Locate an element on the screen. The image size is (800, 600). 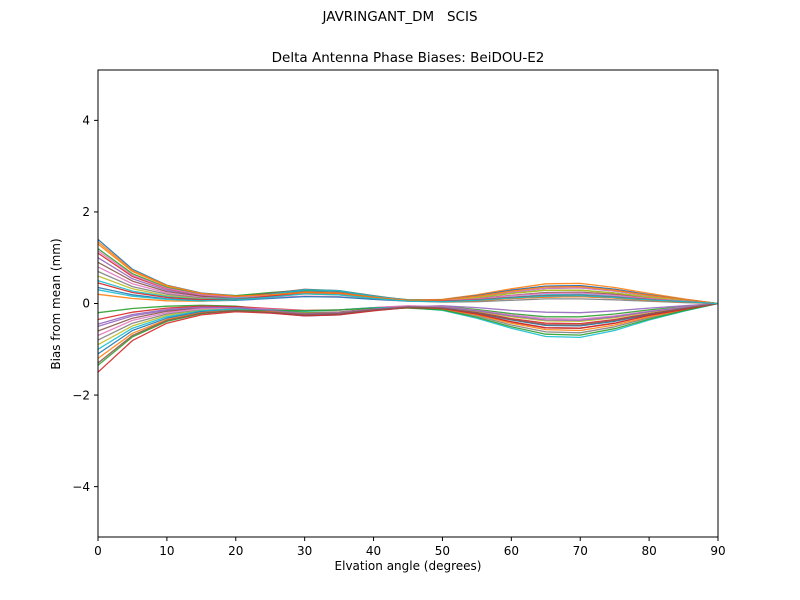
x-tick-label: 70 is located at coordinates (580, 551).